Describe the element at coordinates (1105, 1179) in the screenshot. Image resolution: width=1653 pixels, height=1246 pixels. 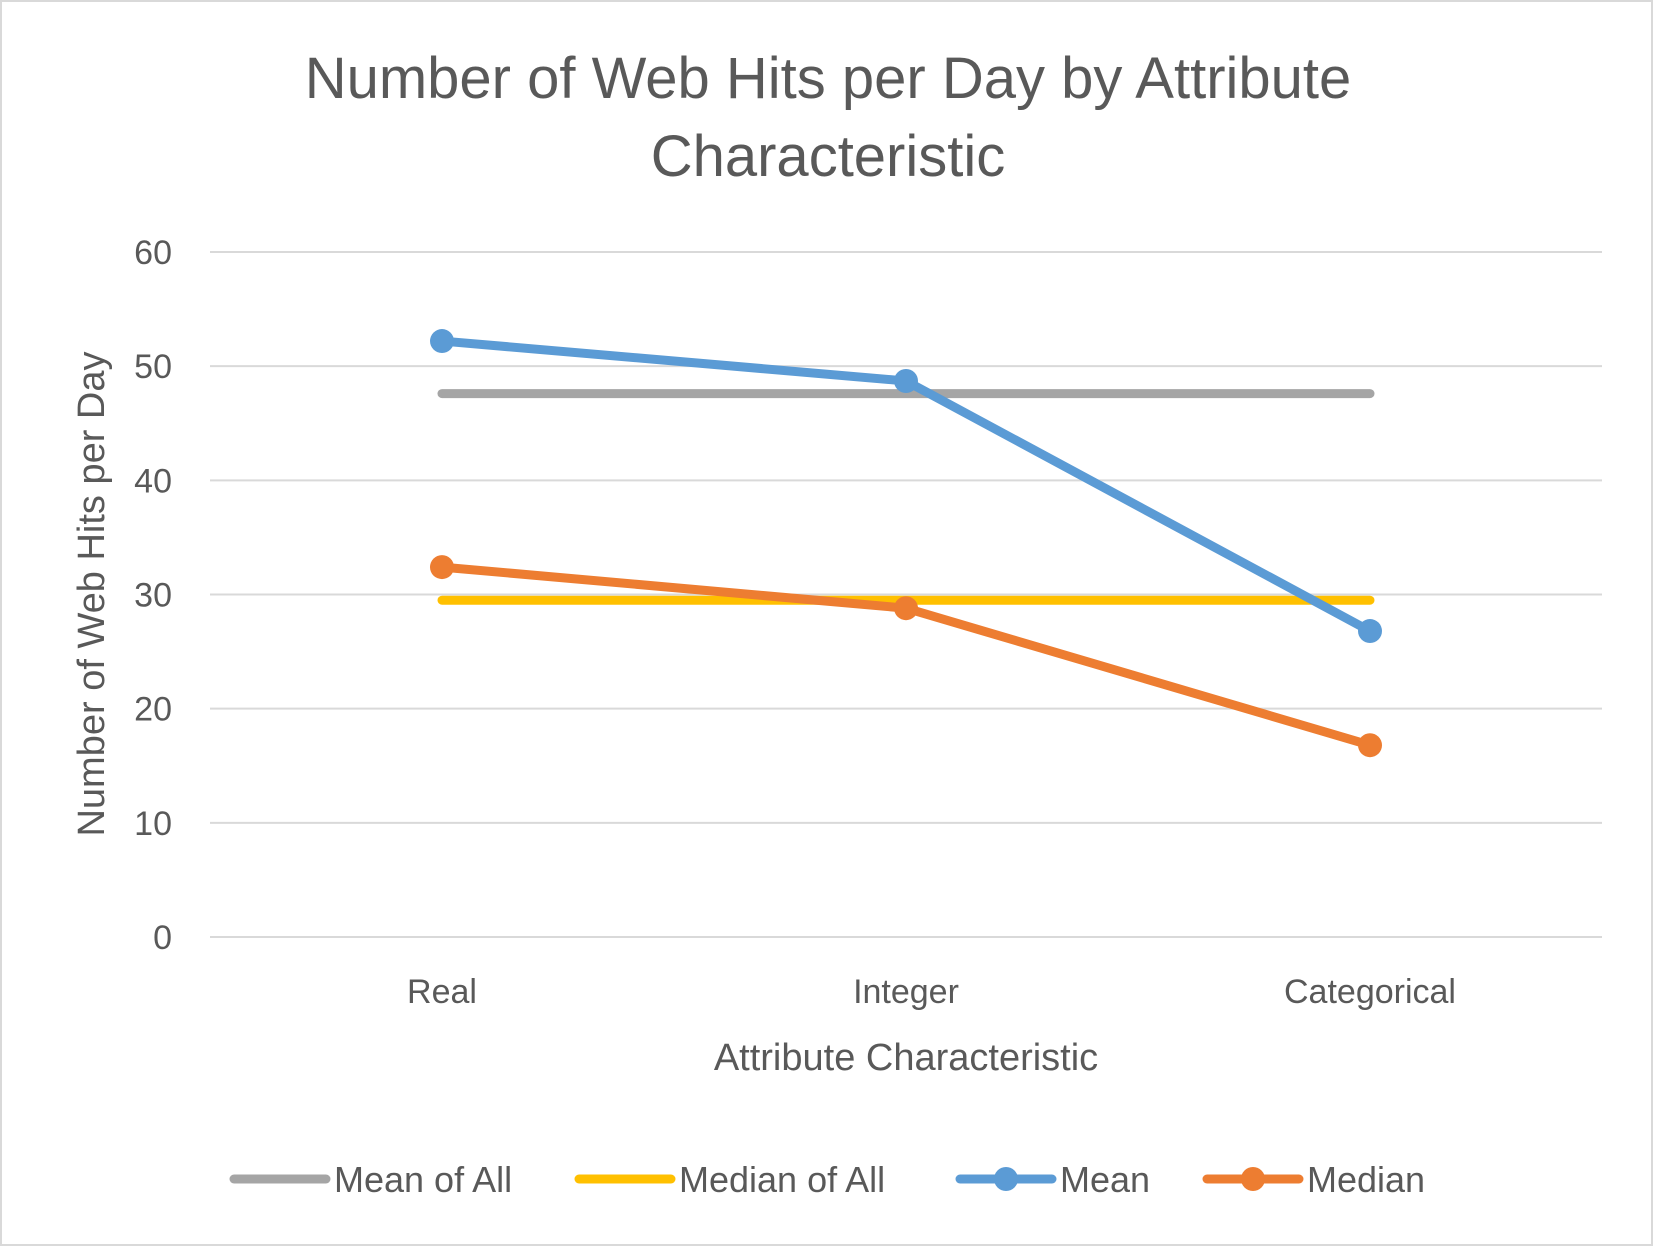
I see `legend-label-mean: Mean` at that location.